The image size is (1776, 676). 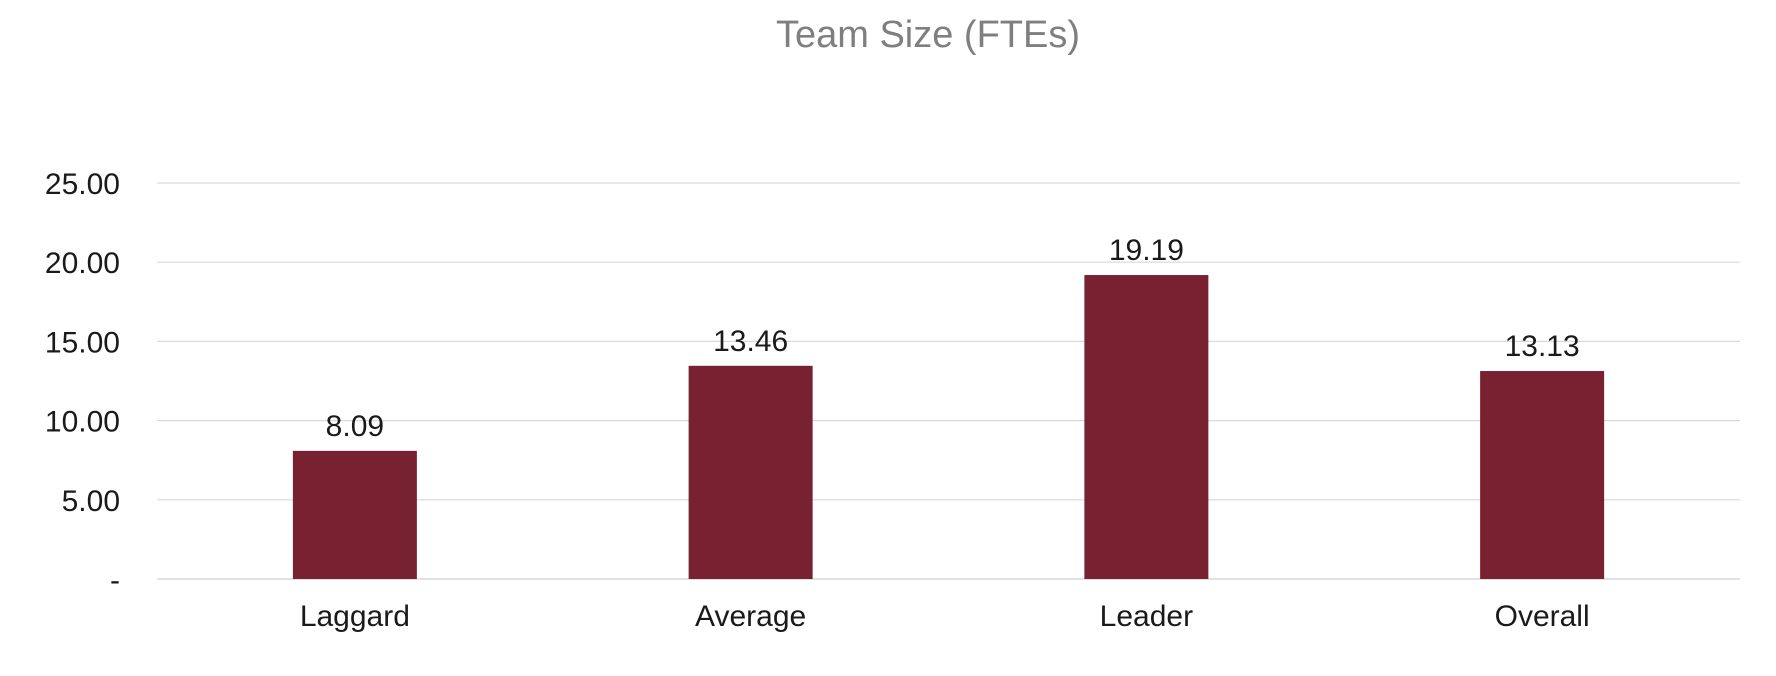 I want to click on data-label: 13.46, so click(x=750, y=341).